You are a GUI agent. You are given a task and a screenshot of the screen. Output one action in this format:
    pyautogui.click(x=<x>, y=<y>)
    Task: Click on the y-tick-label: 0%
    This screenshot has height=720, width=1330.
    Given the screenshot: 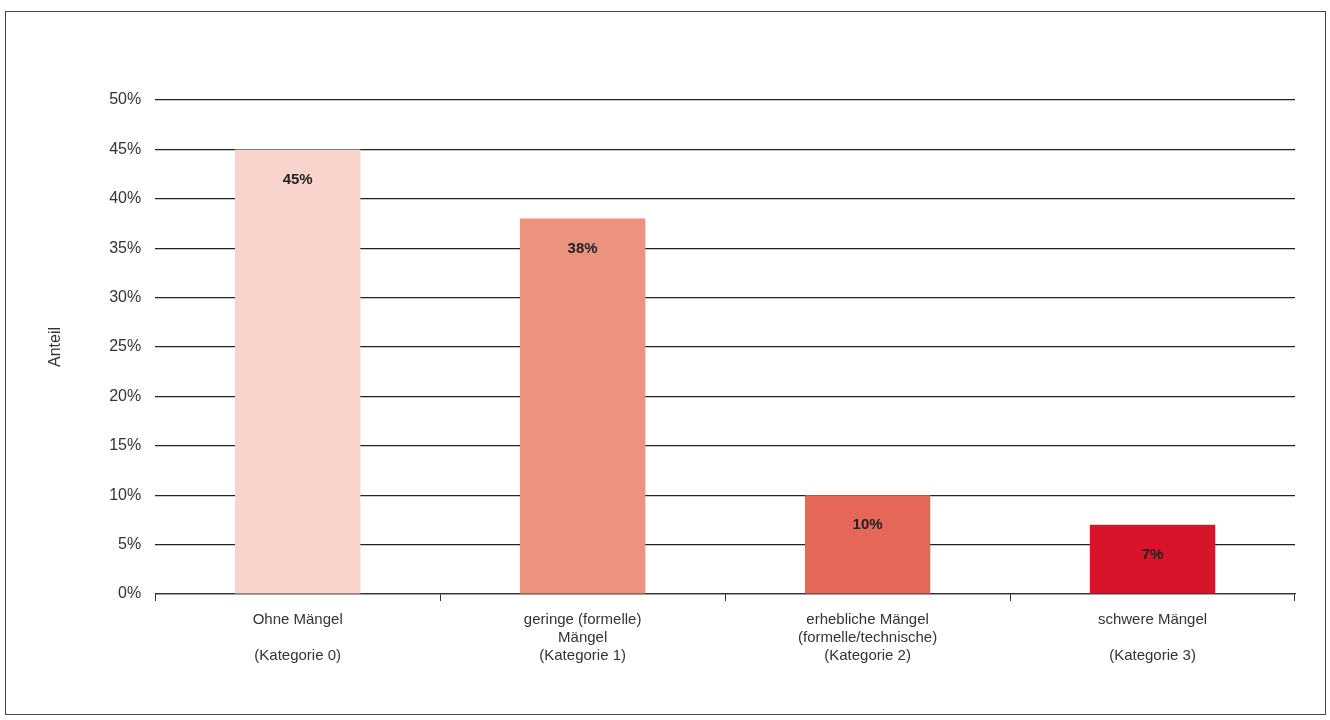 What is the action you would take?
    pyautogui.click(x=130, y=593)
    